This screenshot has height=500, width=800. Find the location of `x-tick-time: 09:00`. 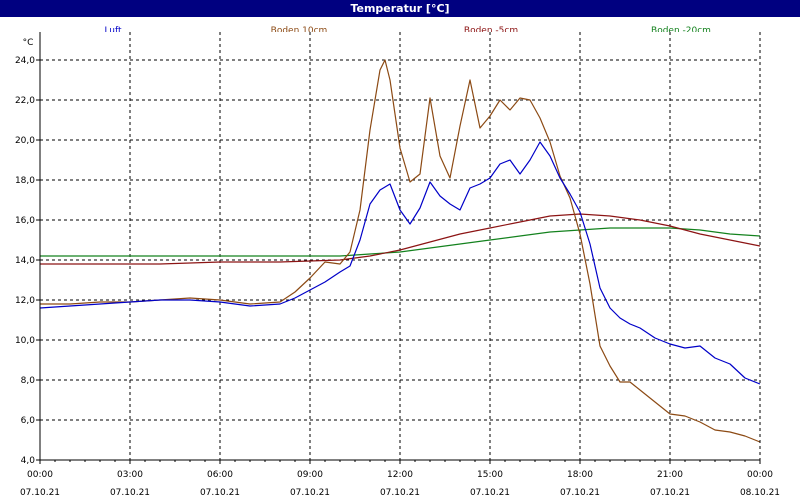

x-tick-time: 09:00 is located at coordinates (310, 475).